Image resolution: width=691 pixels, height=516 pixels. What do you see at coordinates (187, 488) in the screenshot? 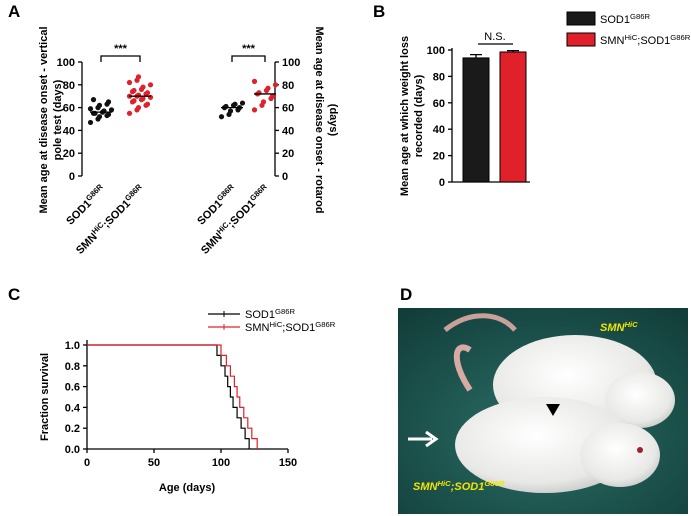
I see `x-axis-label: Age (days)` at bounding box center [187, 488].